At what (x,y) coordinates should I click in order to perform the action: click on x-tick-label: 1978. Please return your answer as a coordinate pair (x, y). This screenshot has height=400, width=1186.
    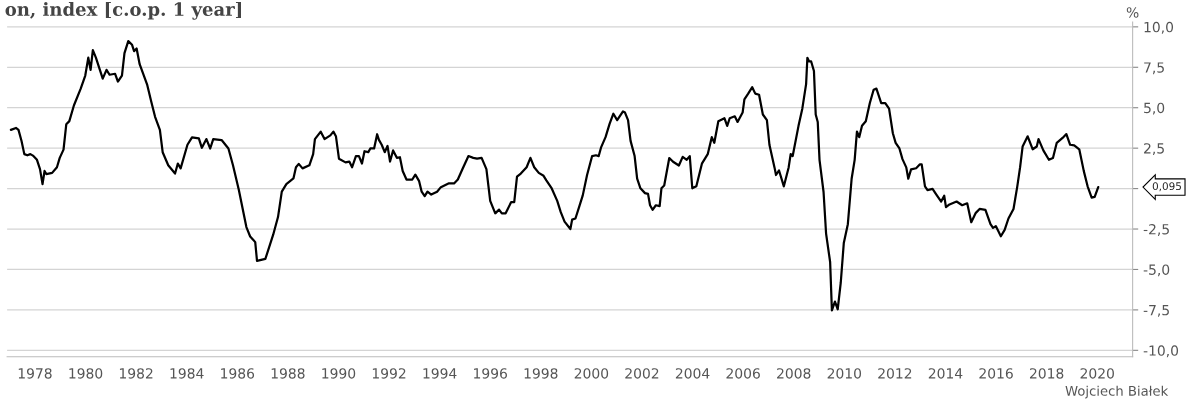
    Looking at the image, I should click on (35, 373).